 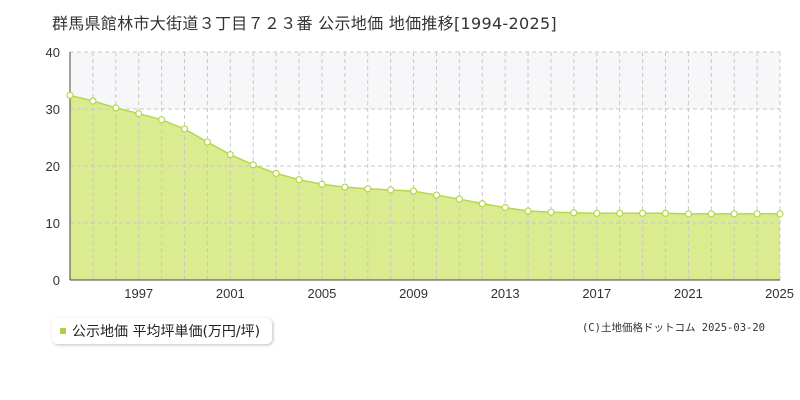 What do you see at coordinates (551, 212) in the screenshot?
I see `data-point-2015` at bounding box center [551, 212].